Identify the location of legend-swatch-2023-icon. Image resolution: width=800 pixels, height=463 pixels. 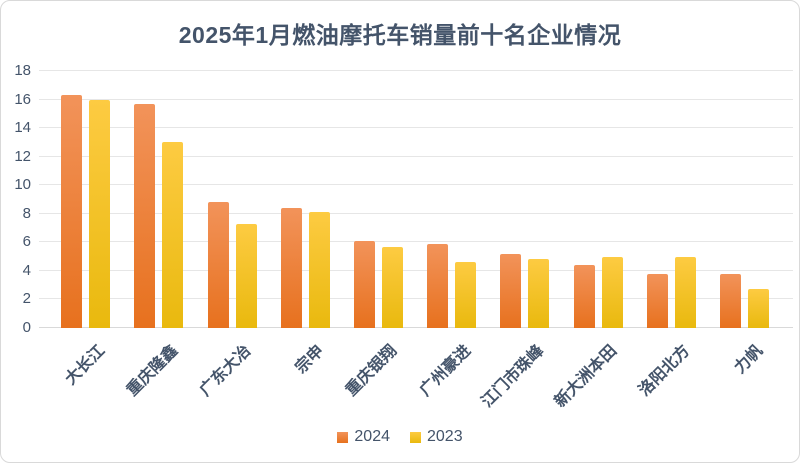
(415, 437).